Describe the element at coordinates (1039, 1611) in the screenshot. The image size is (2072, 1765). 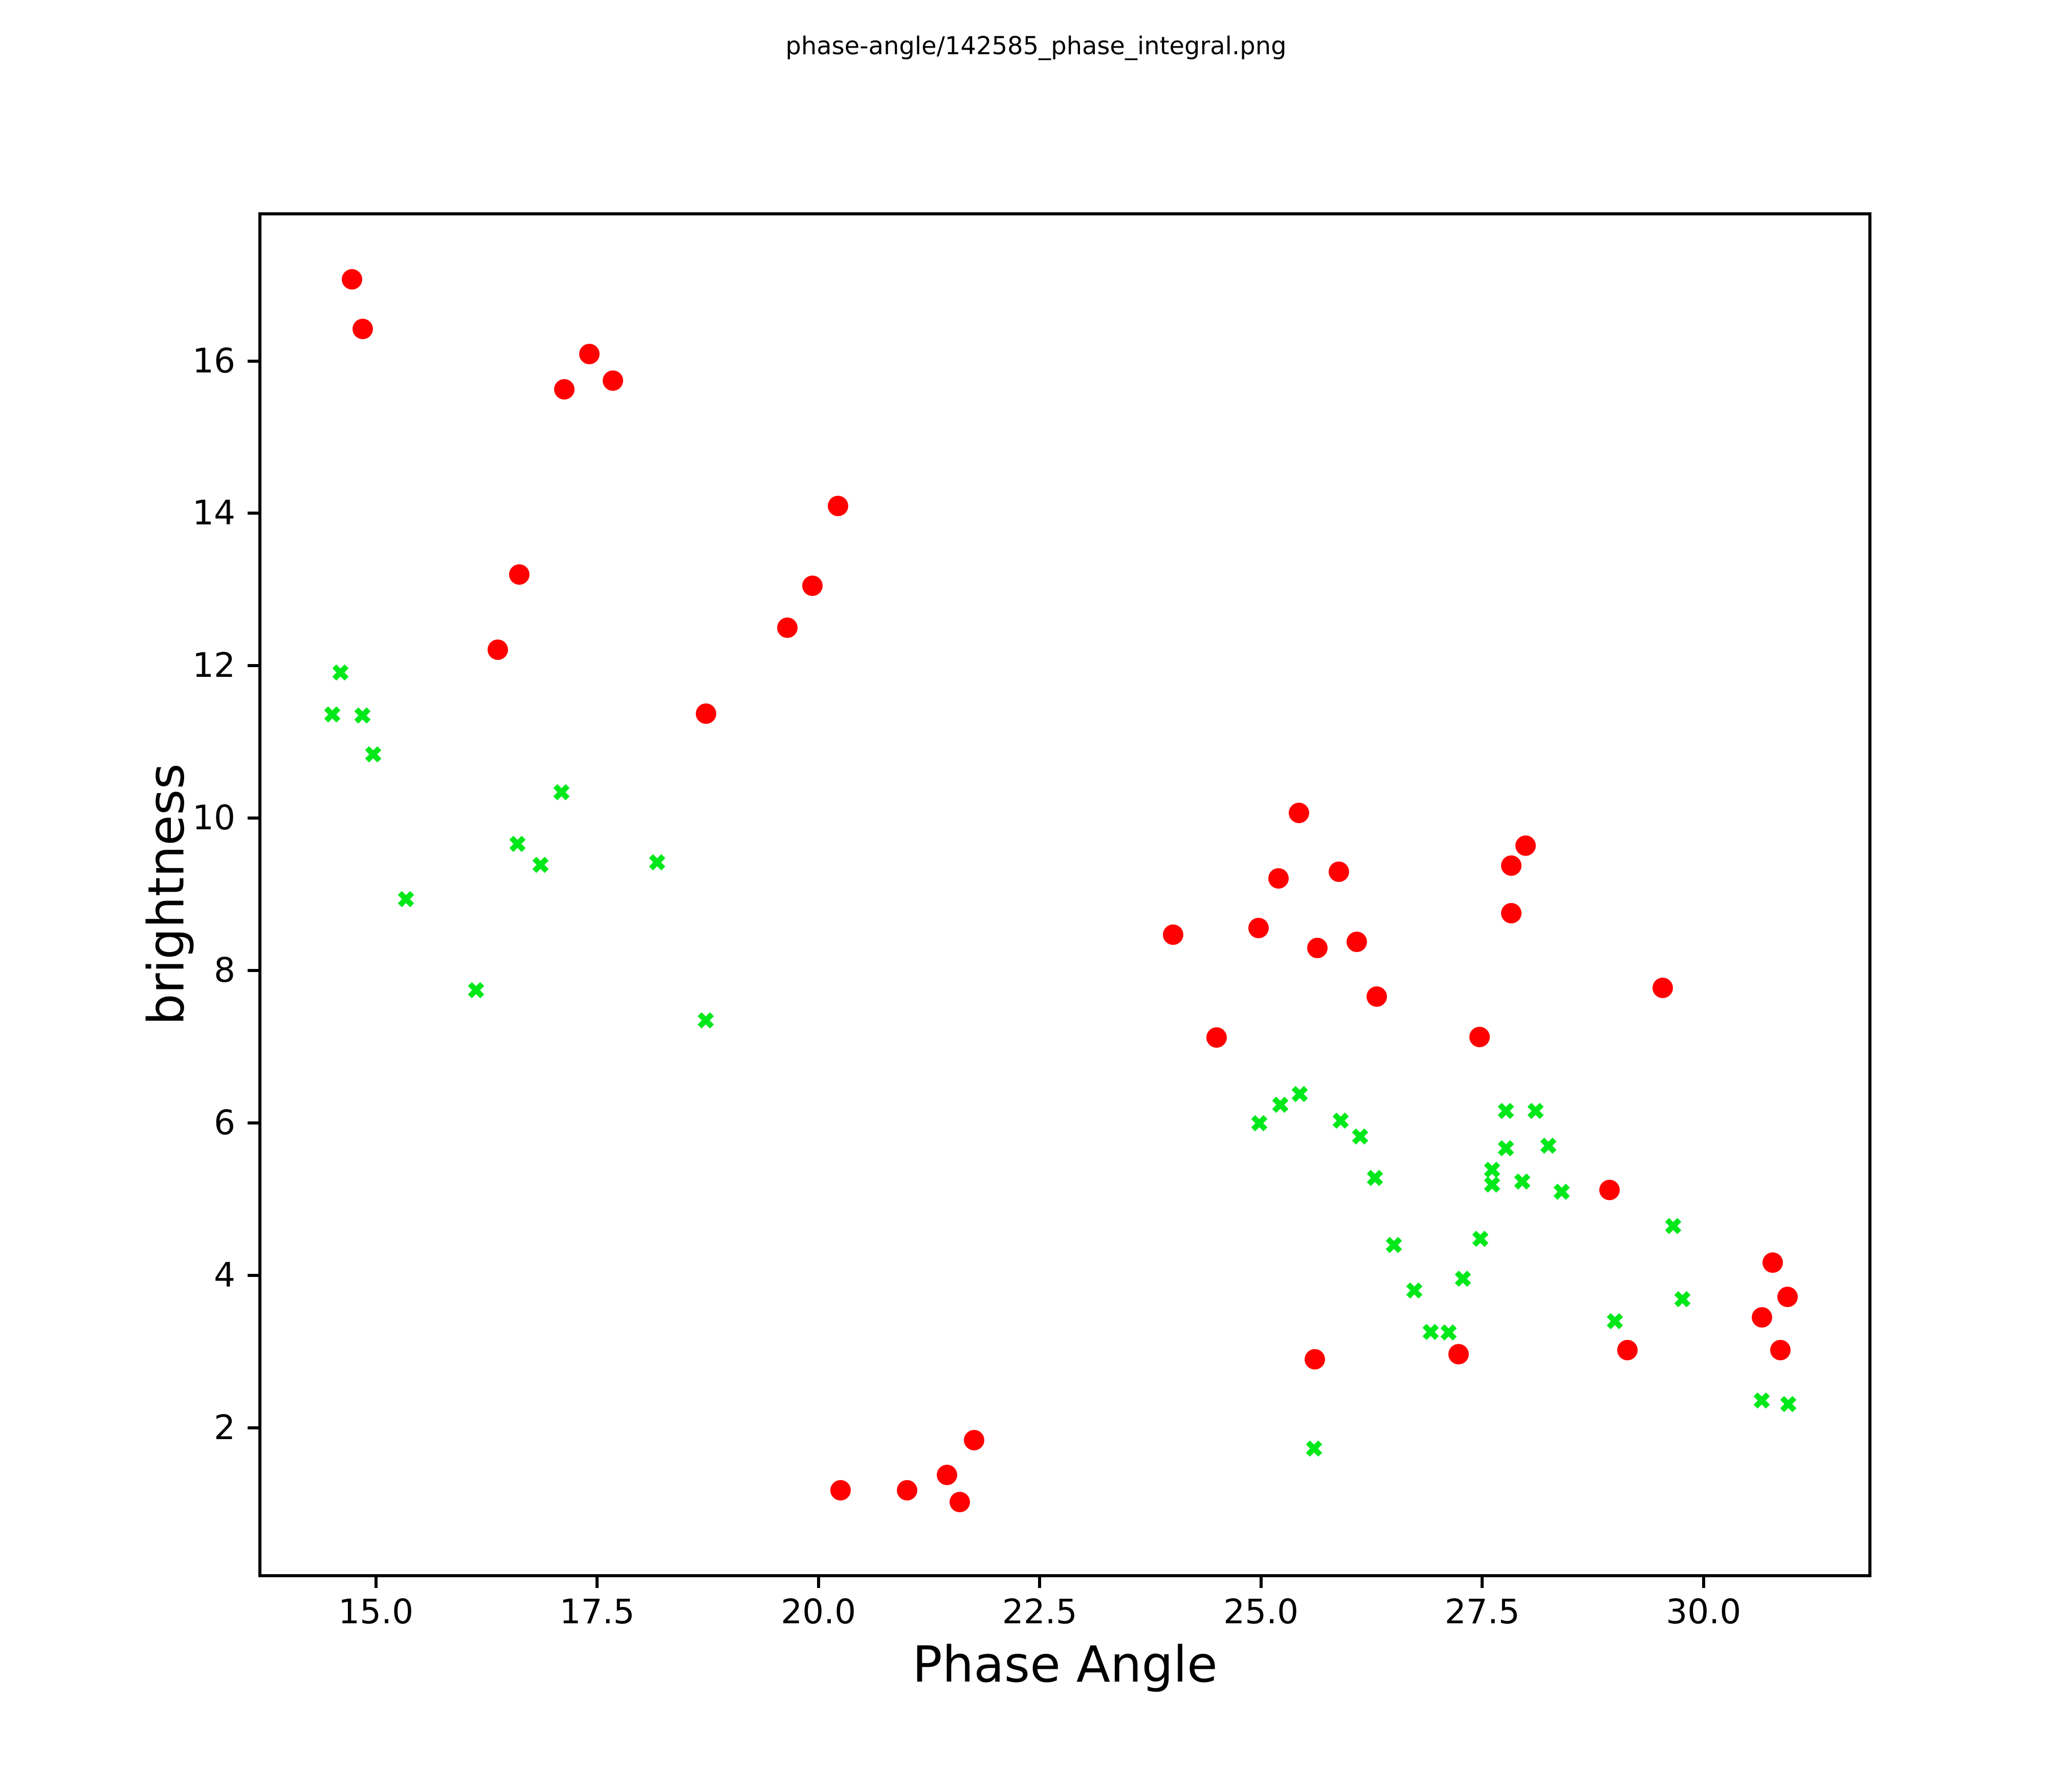
I see `x-tick-label: 22.5` at that location.